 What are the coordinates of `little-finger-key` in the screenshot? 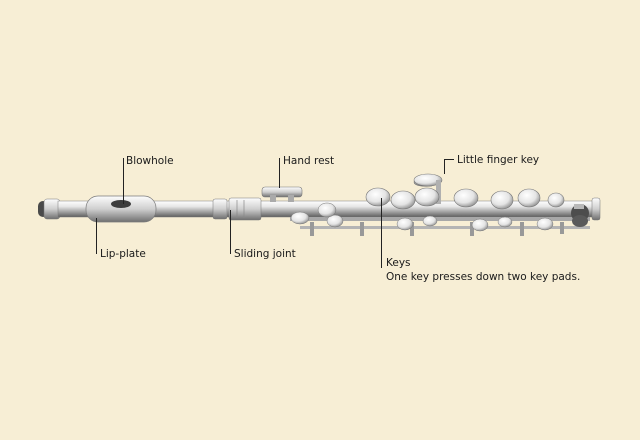 It's located at (428, 188).